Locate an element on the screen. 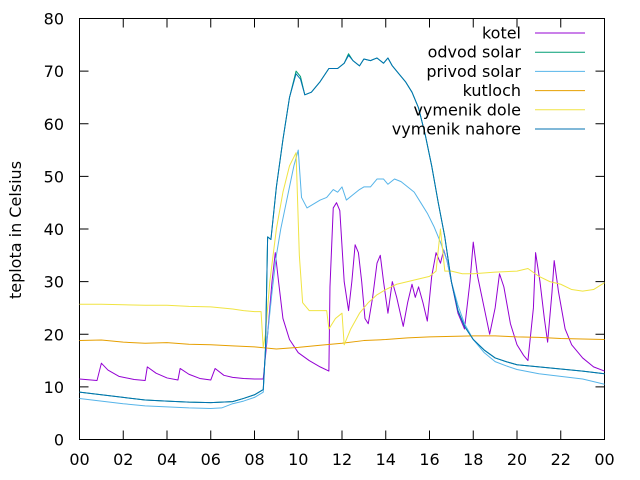 The height and width of the screenshot is (480, 640). y-tick-label: 70 is located at coordinates (54, 71).